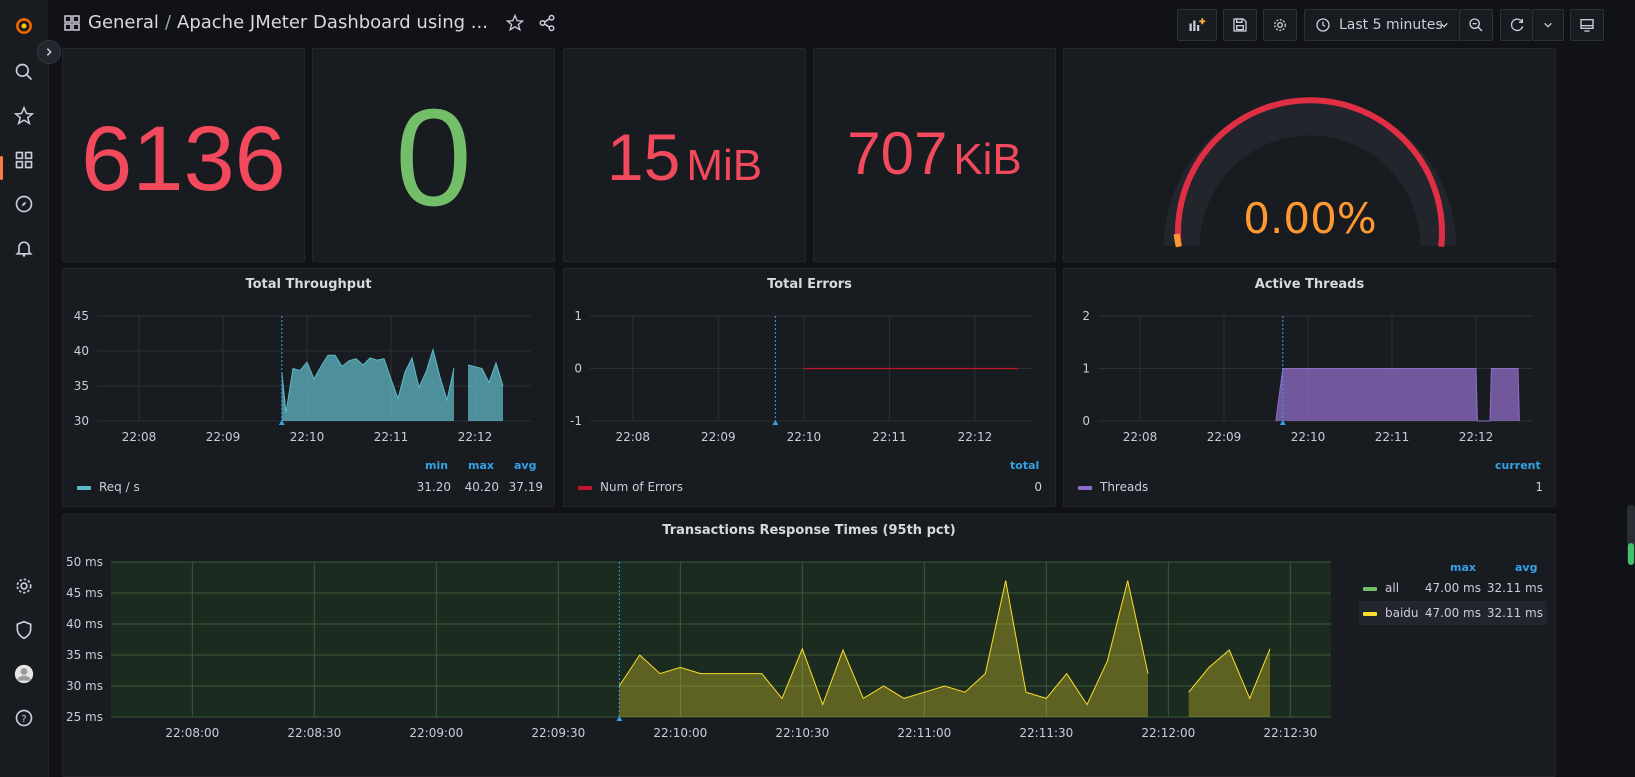 This screenshot has width=1635, height=777. I want to click on gauge-threshold-arc, so click(1310, 172).